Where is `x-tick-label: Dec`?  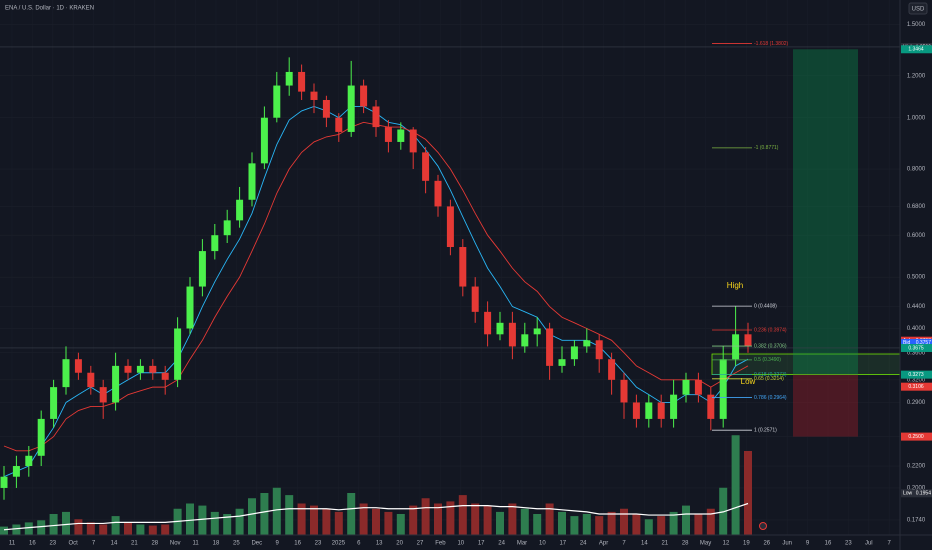
x-tick-label: Dec is located at coordinates (256, 544).